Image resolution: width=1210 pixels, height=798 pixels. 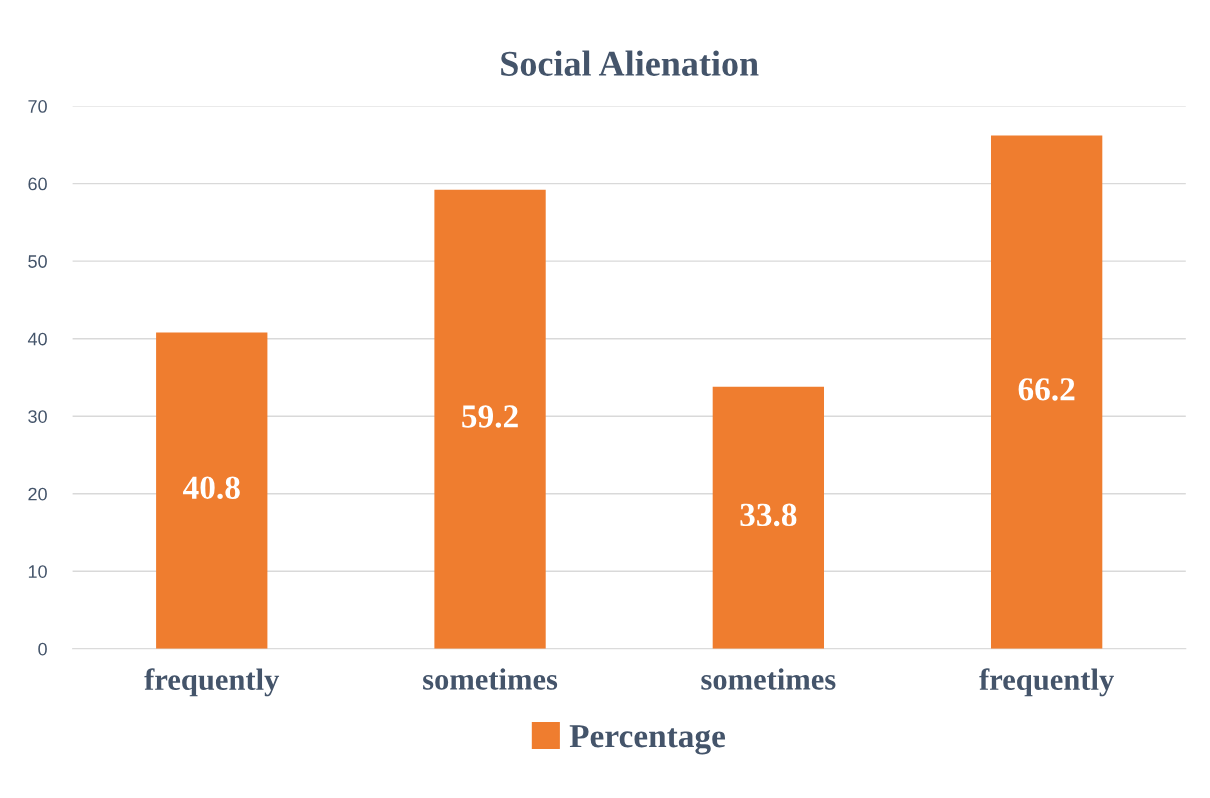 What do you see at coordinates (37, 106) in the screenshot?
I see `y-tick-label: 70` at bounding box center [37, 106].